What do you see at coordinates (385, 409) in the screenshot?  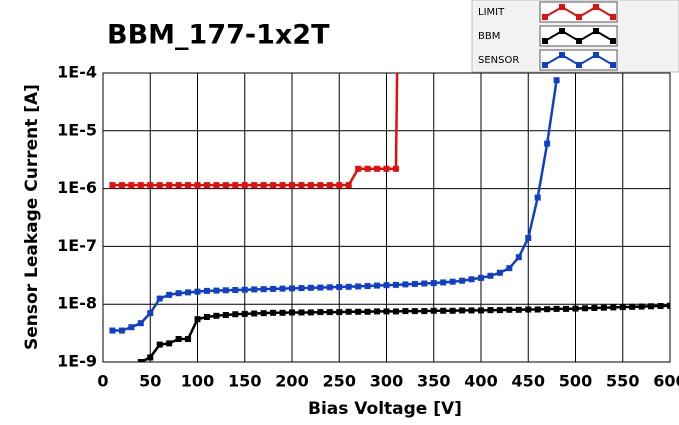 I see `x-axis-label: Bias Voltage [V]` at bounding box center [385, 409].